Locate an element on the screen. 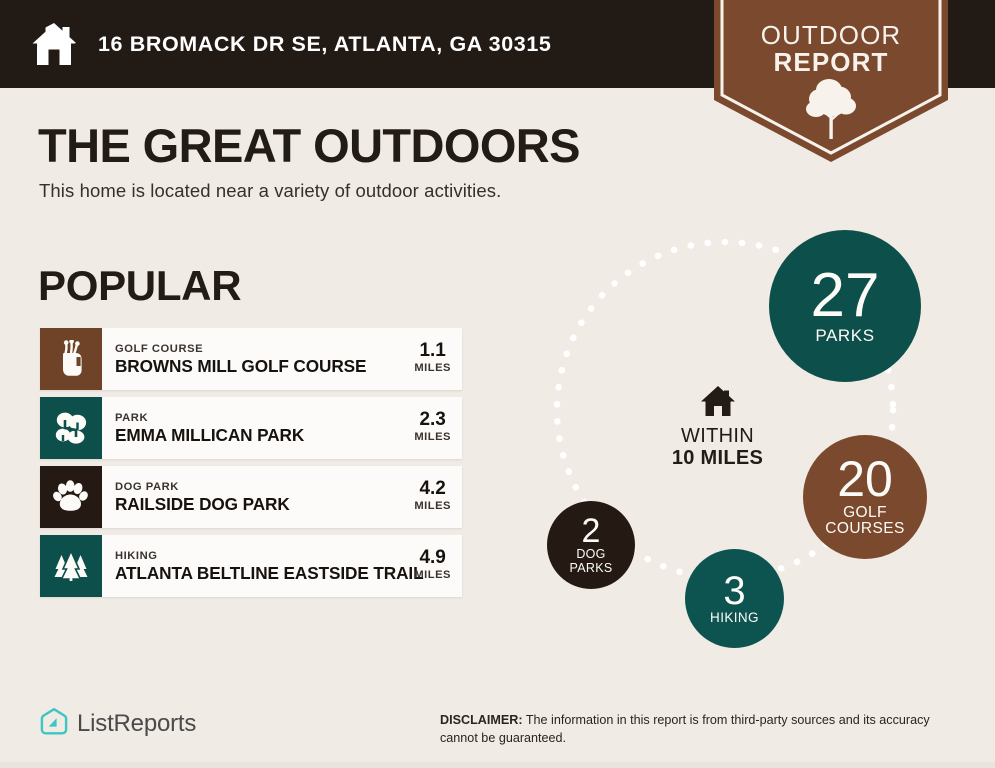  list-item-text: DOG PARK RAILSIDE DOG PARK is located at coordinates (256, 497).